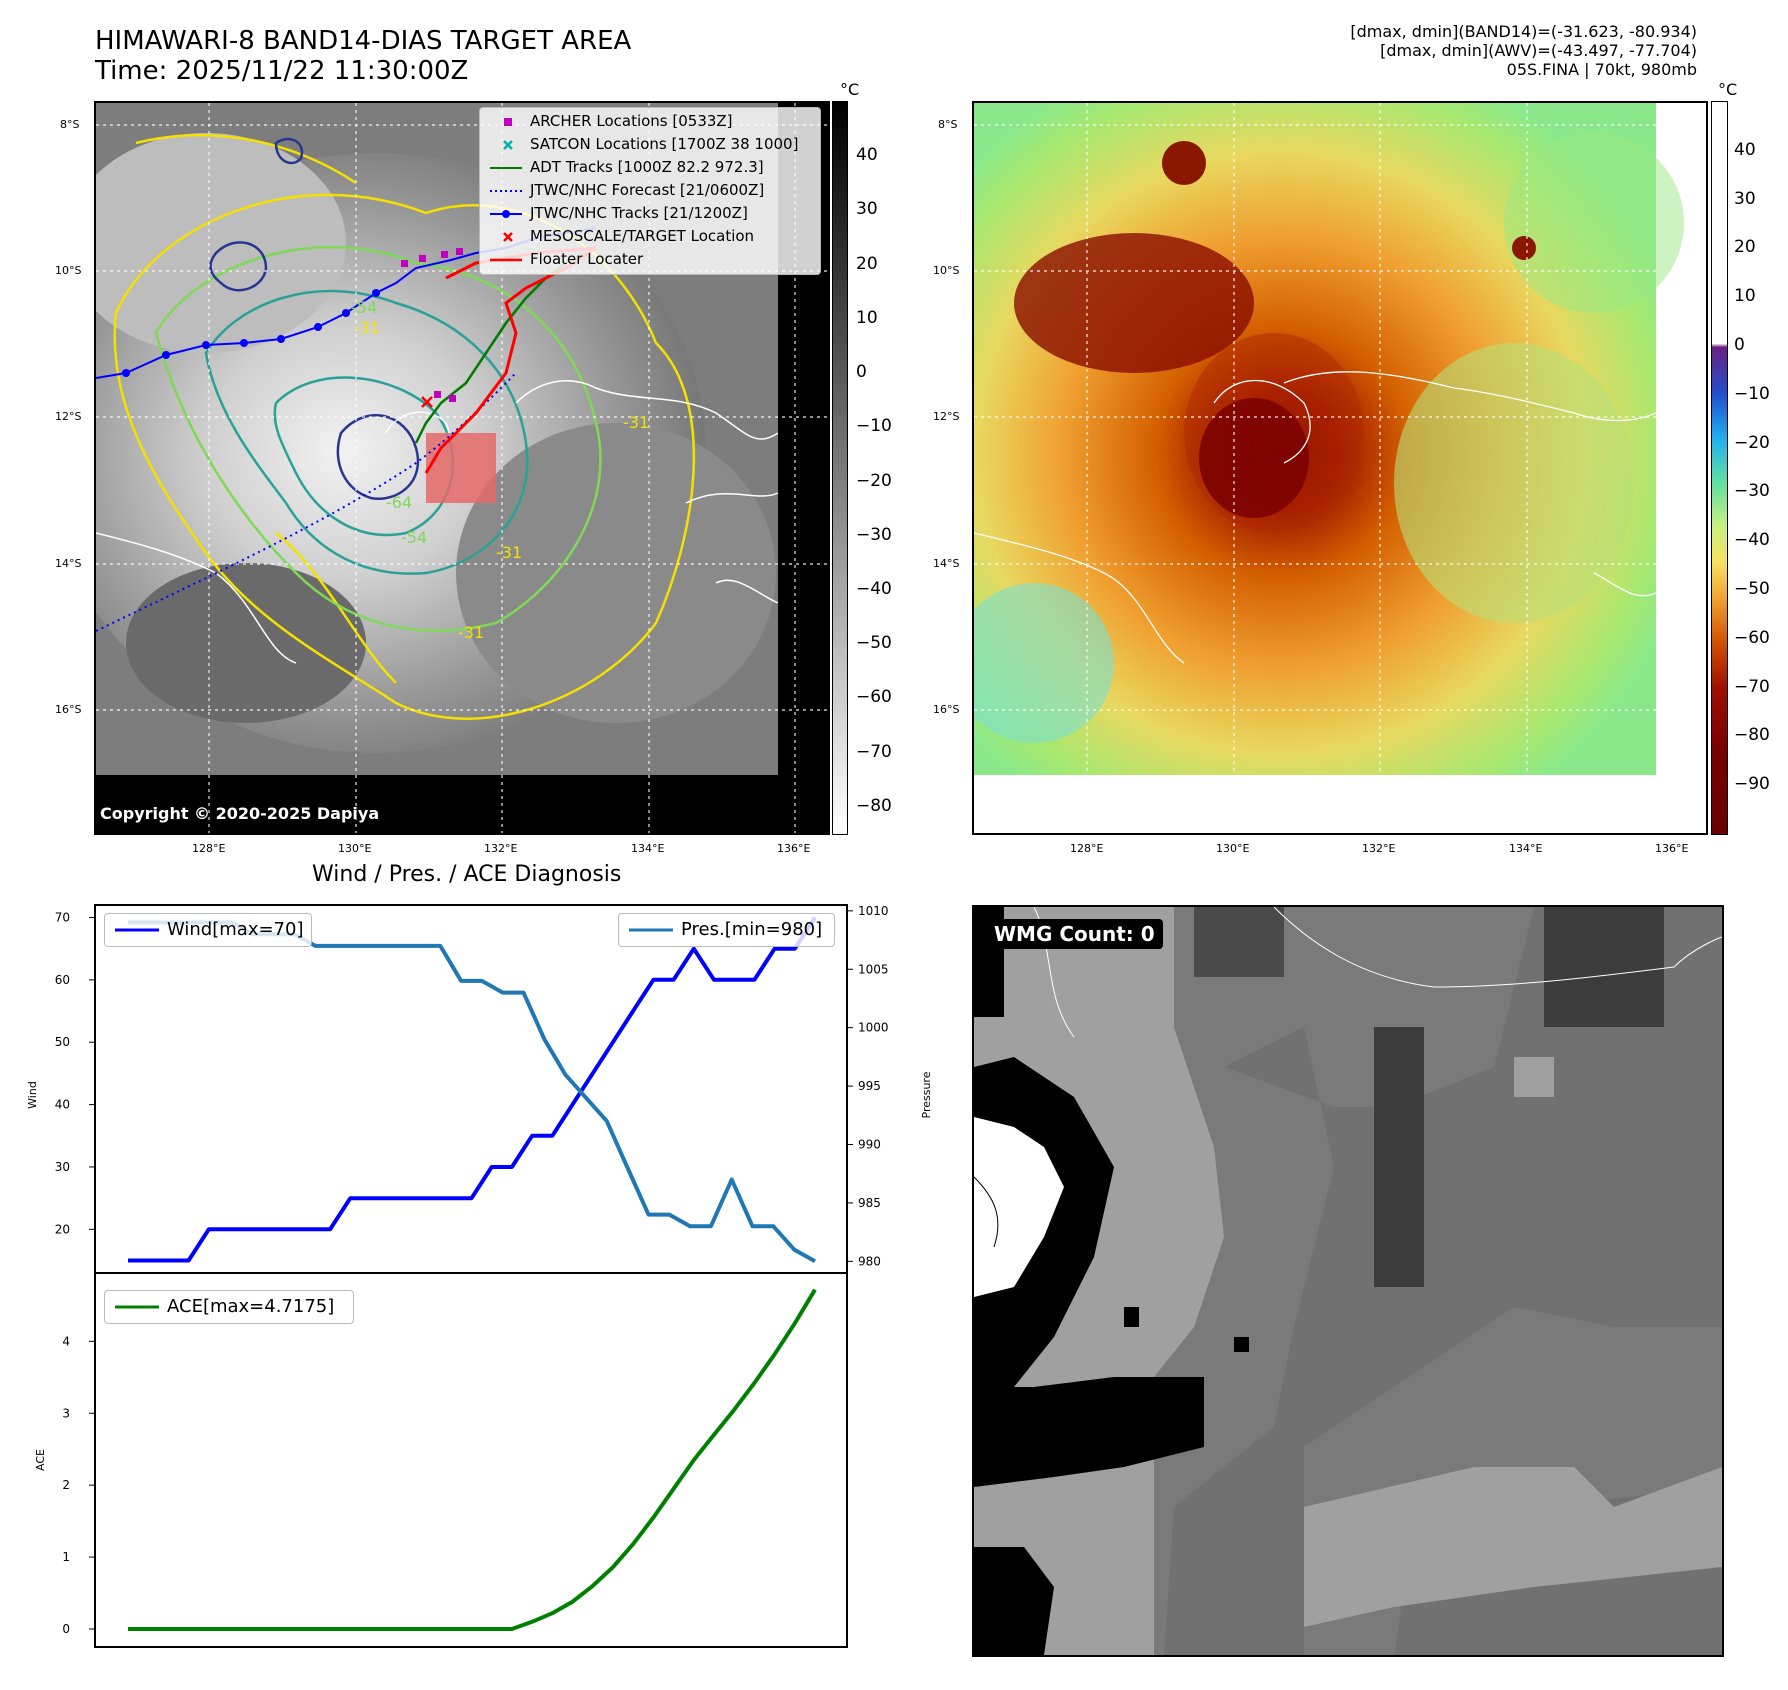 The image size is (1788, 1690). Describe the element at coordinates (282, 71) in the screenshot. I see `page-time: Time: 2025/11/22 11:30:00Z` at that location.